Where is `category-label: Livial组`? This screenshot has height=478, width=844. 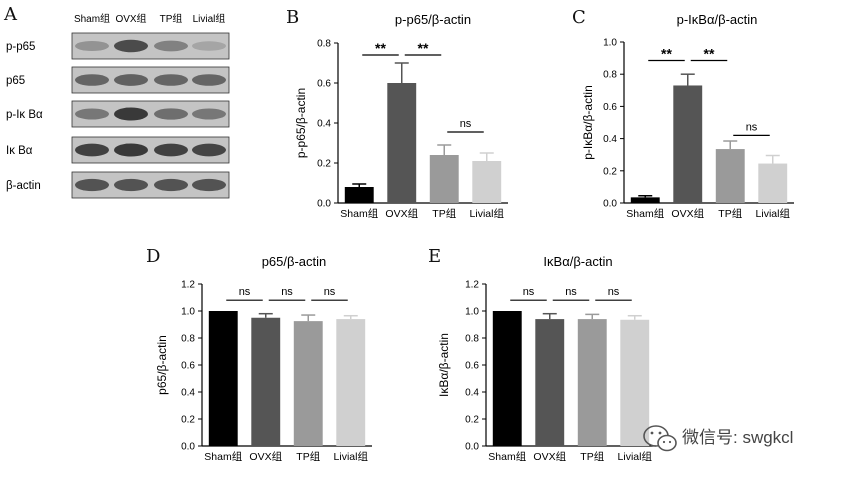
category-label: Livial组 is located at coordinates (635, 456).